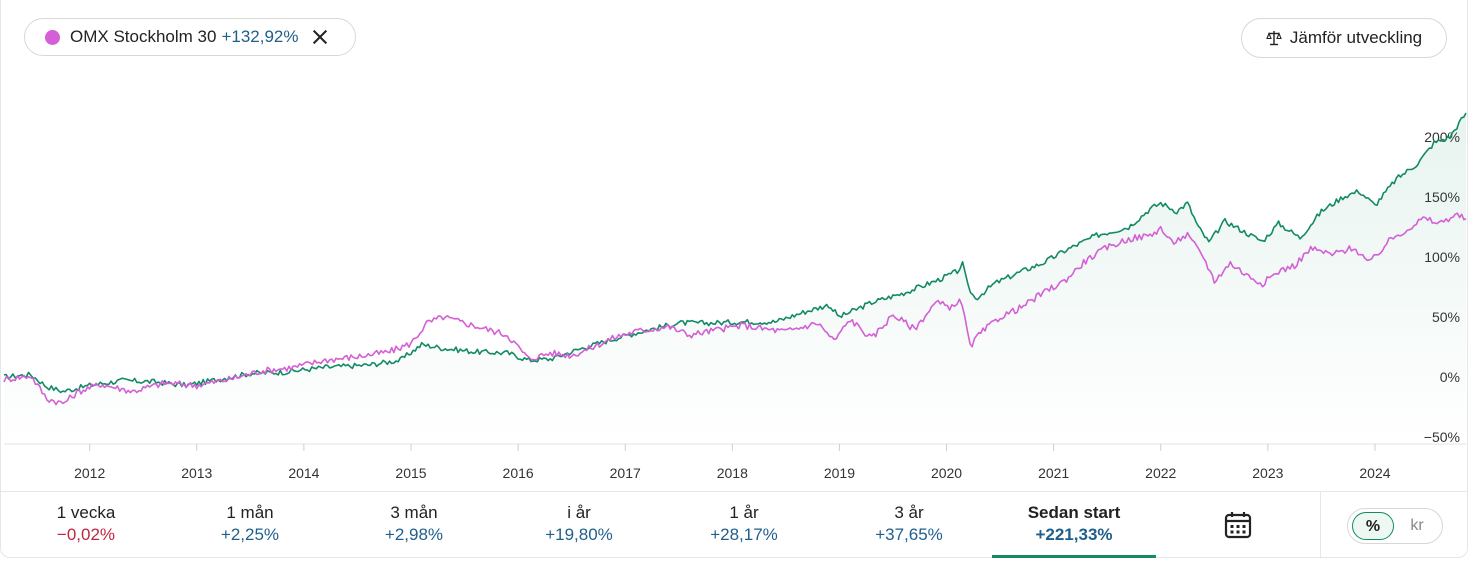 The height and width of the screenshot is (562, 1470). I want to click on period-label: i år, so click(579, 512).